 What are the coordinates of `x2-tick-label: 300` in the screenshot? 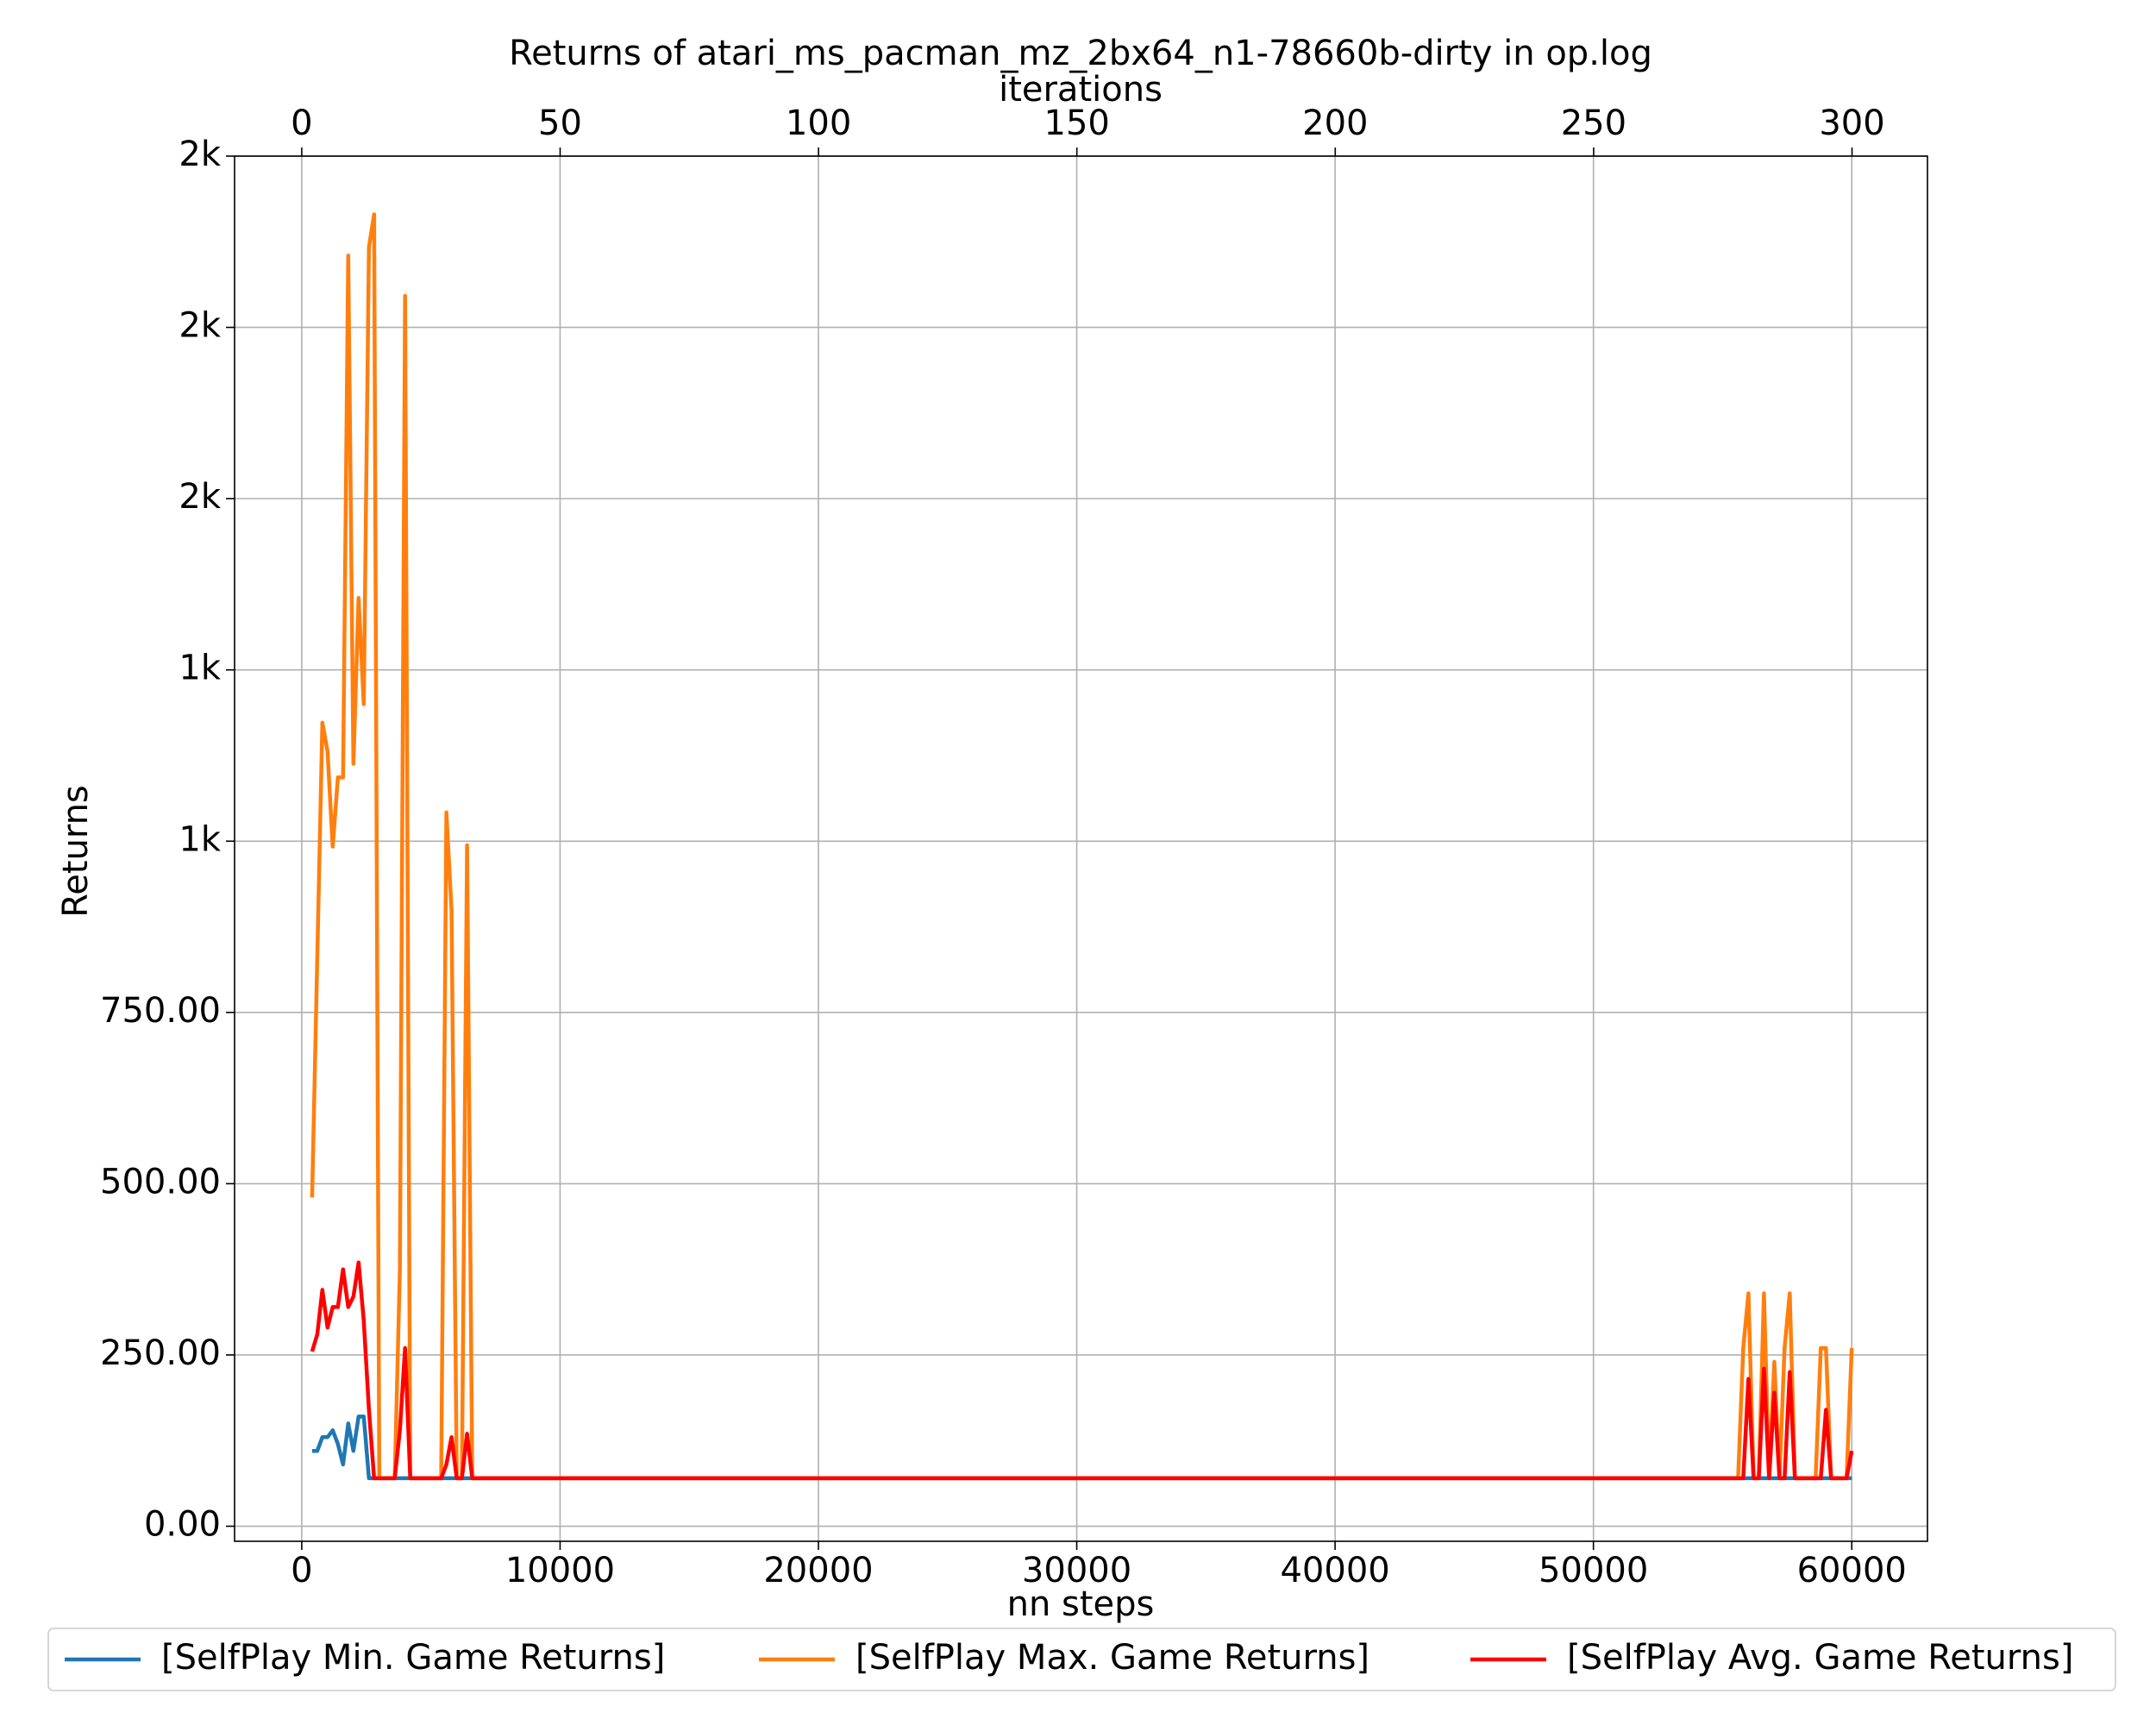 It's located at (1851, 124).